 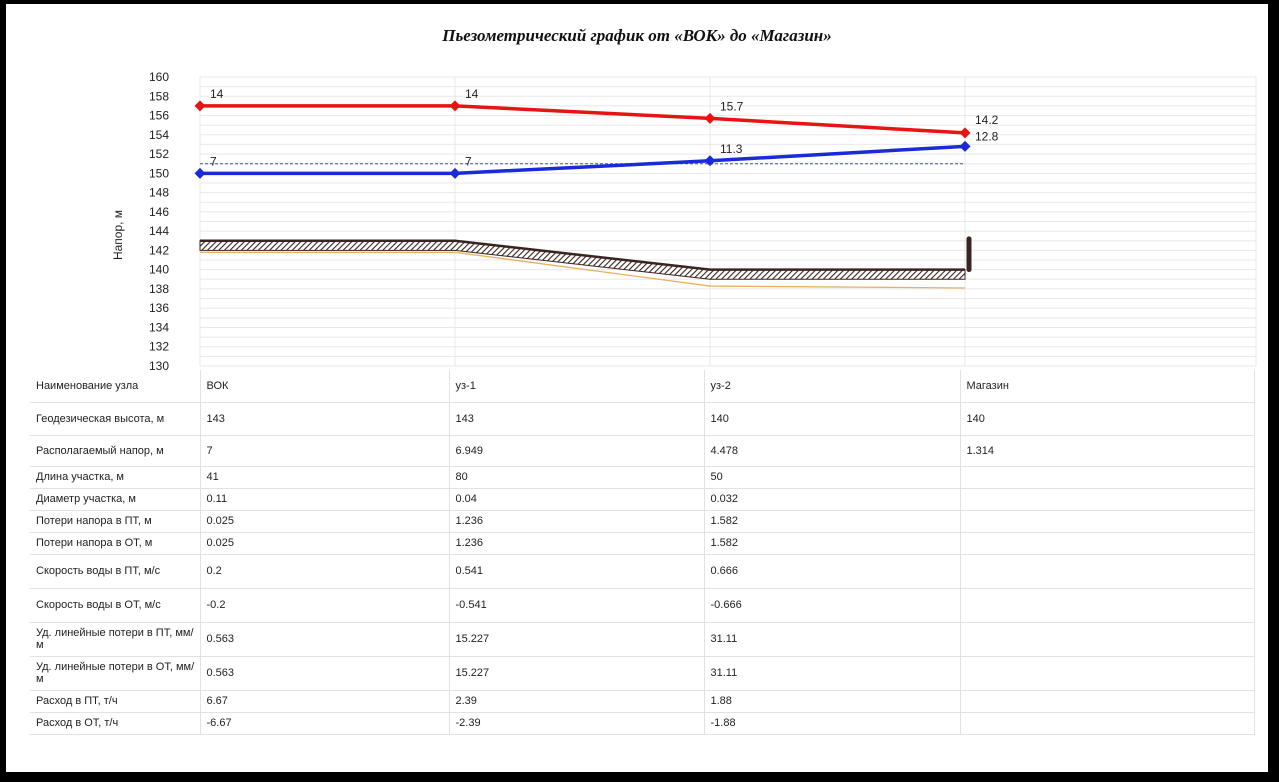 I want to click on y-tick-label: 160, so click(x=159, y=77).